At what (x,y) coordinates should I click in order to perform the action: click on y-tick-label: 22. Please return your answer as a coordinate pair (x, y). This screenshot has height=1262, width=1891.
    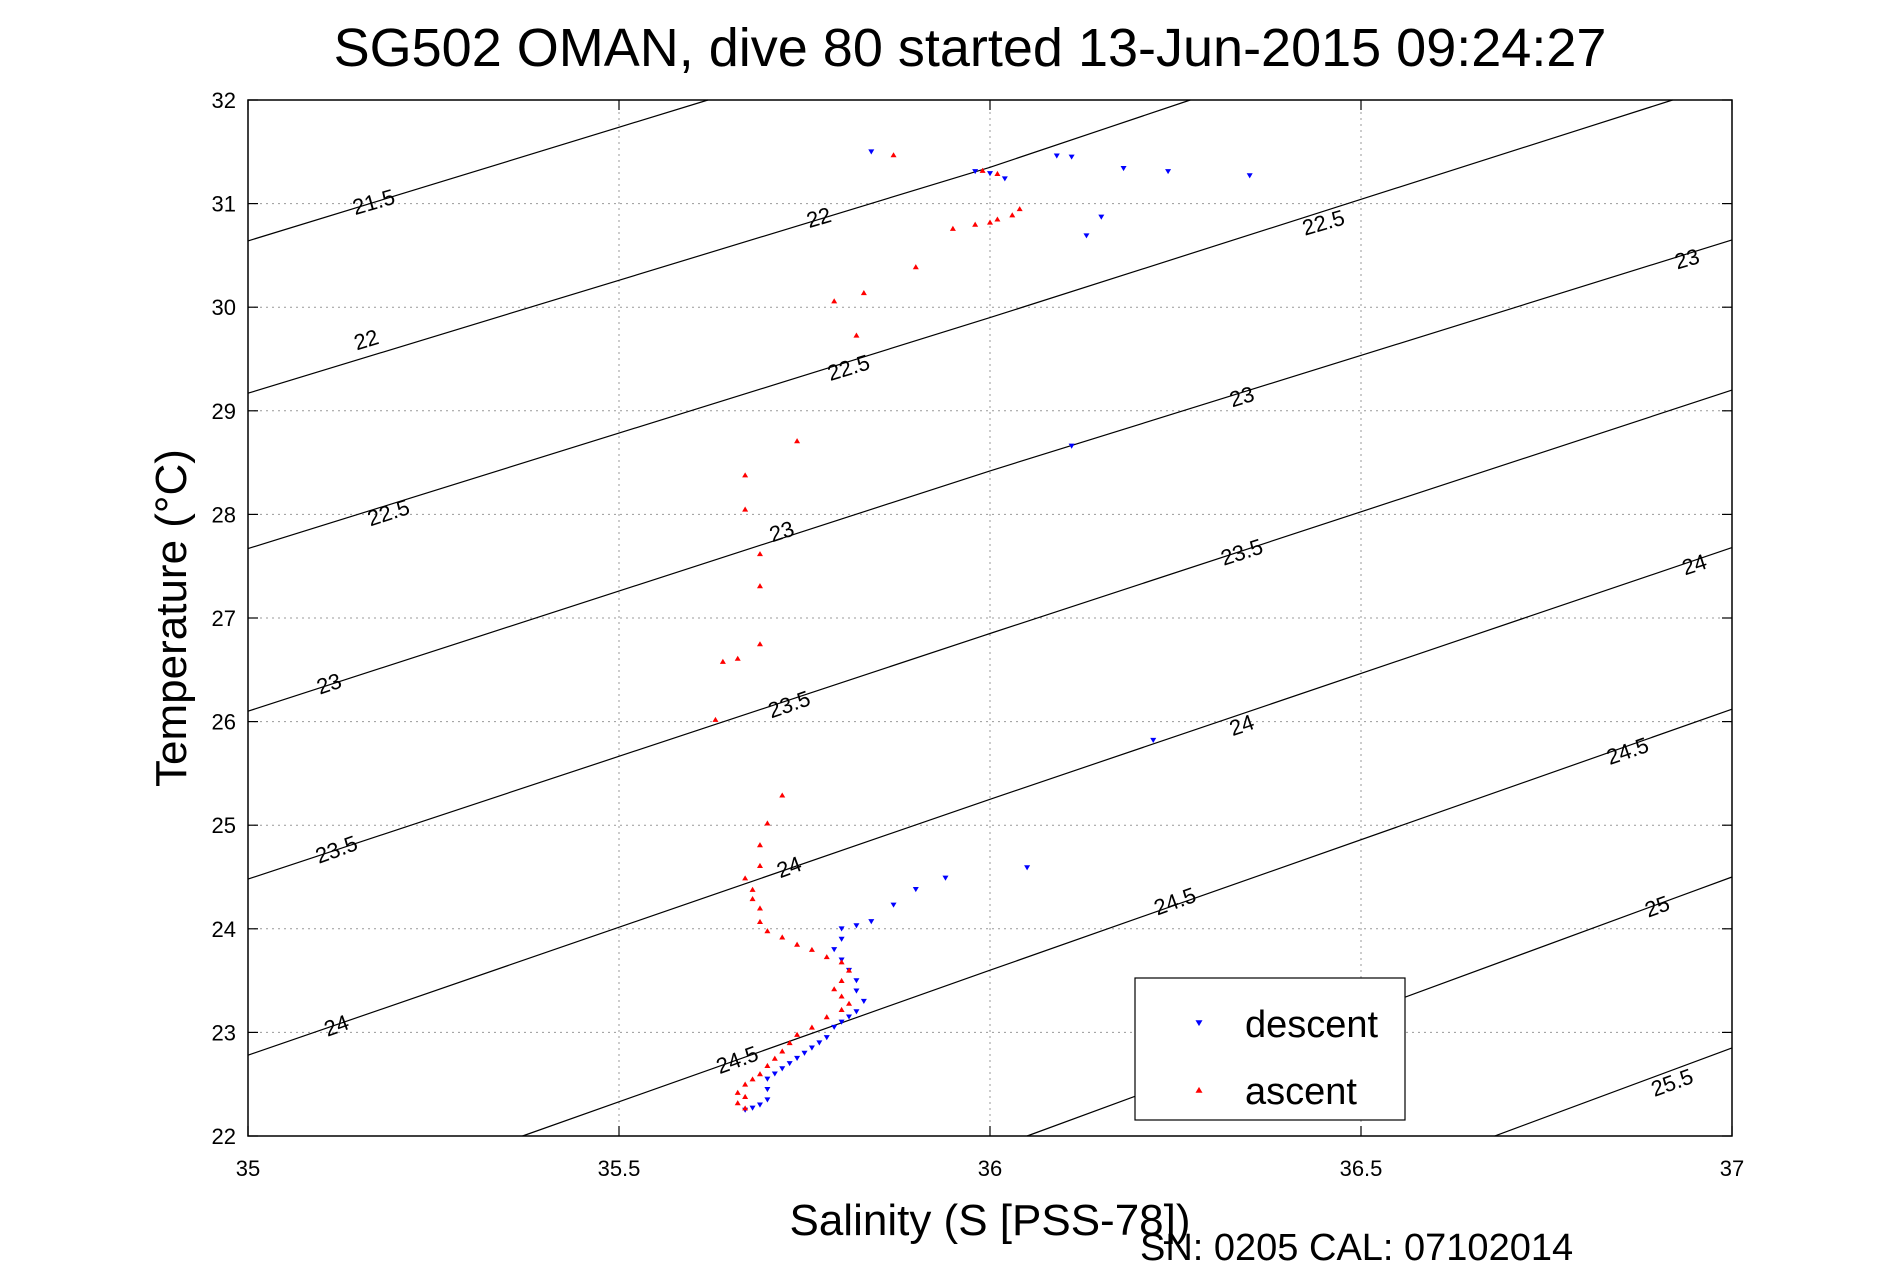
    Looking at the image, I should click on (224, 1136).